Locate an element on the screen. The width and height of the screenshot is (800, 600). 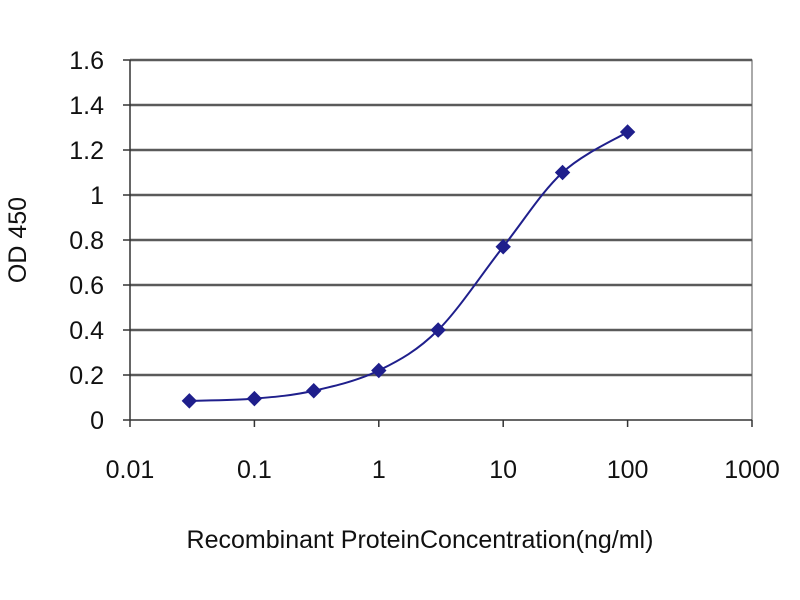
x-tick-label: 0.01 is located at coordinates (130, 470).